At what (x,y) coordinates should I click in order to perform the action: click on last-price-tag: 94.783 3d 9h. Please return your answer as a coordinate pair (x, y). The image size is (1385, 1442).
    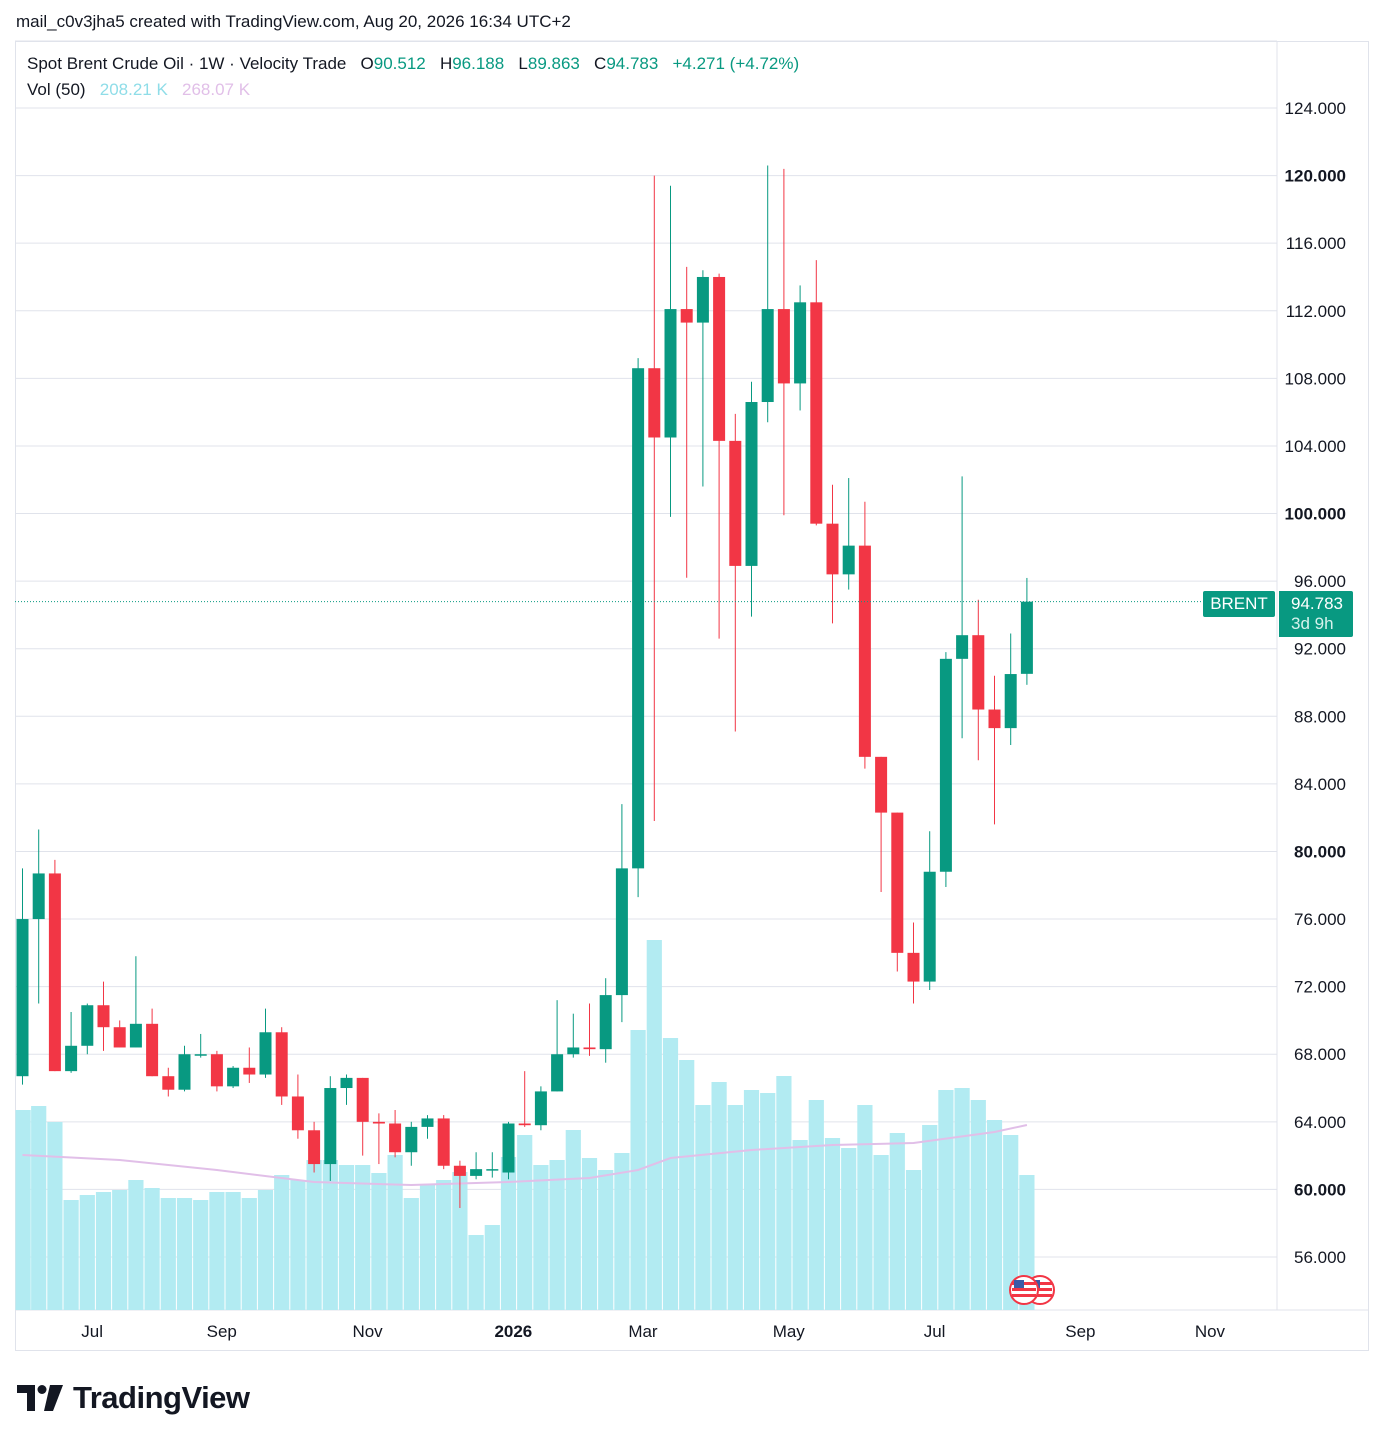
    Looking at the image, I should click on (1316, 614).